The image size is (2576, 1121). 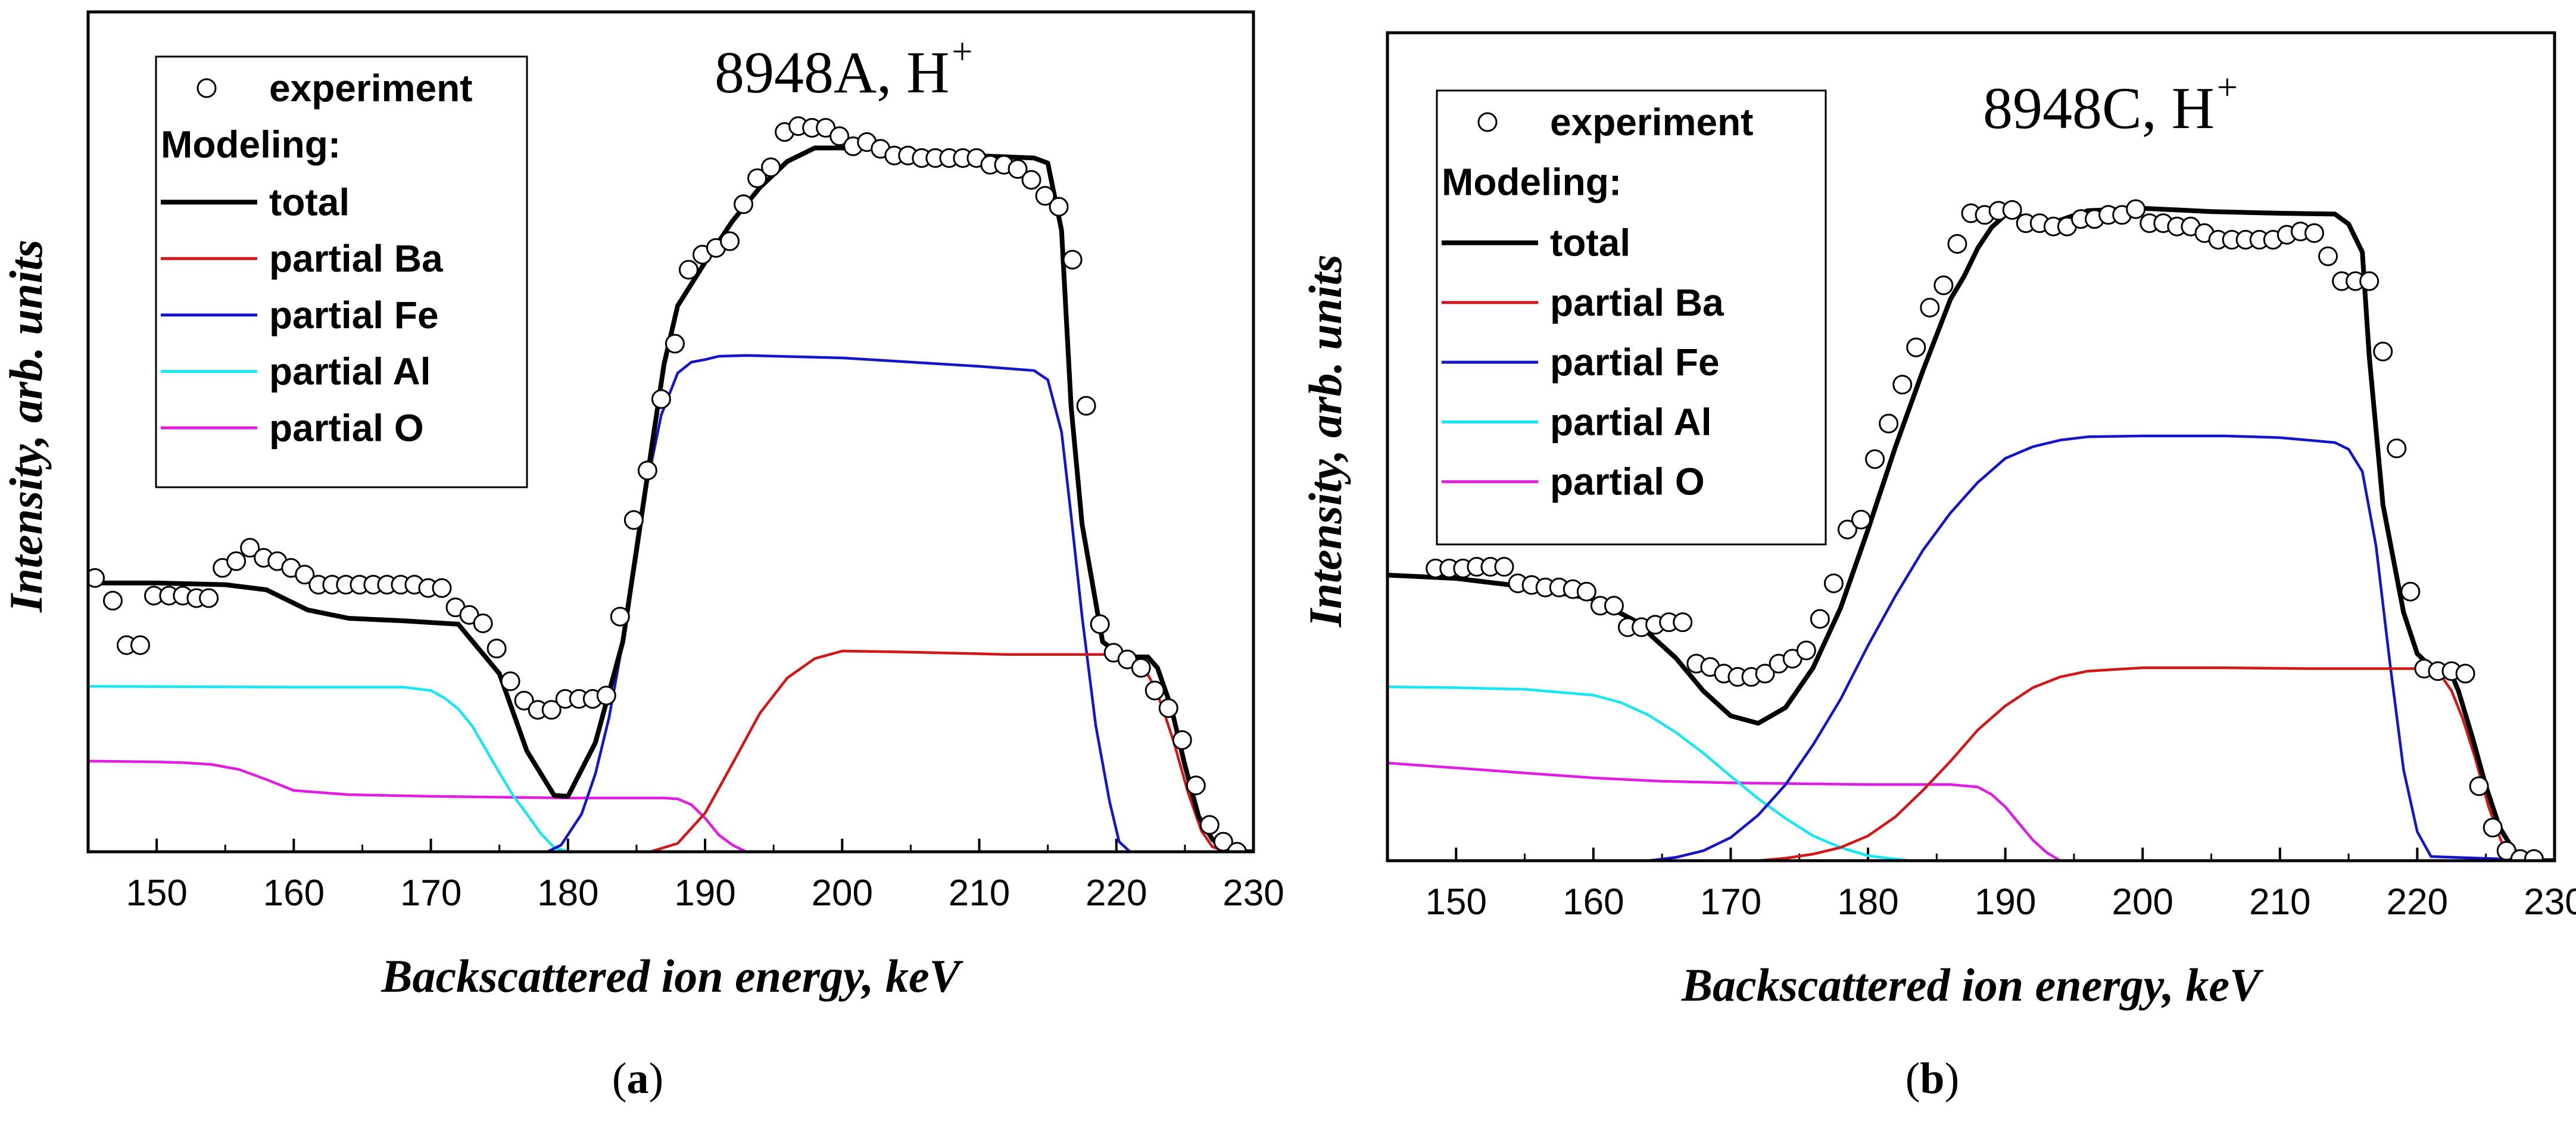 I want to click on panel-title: 8948A, H, so click(x=832, y=72).